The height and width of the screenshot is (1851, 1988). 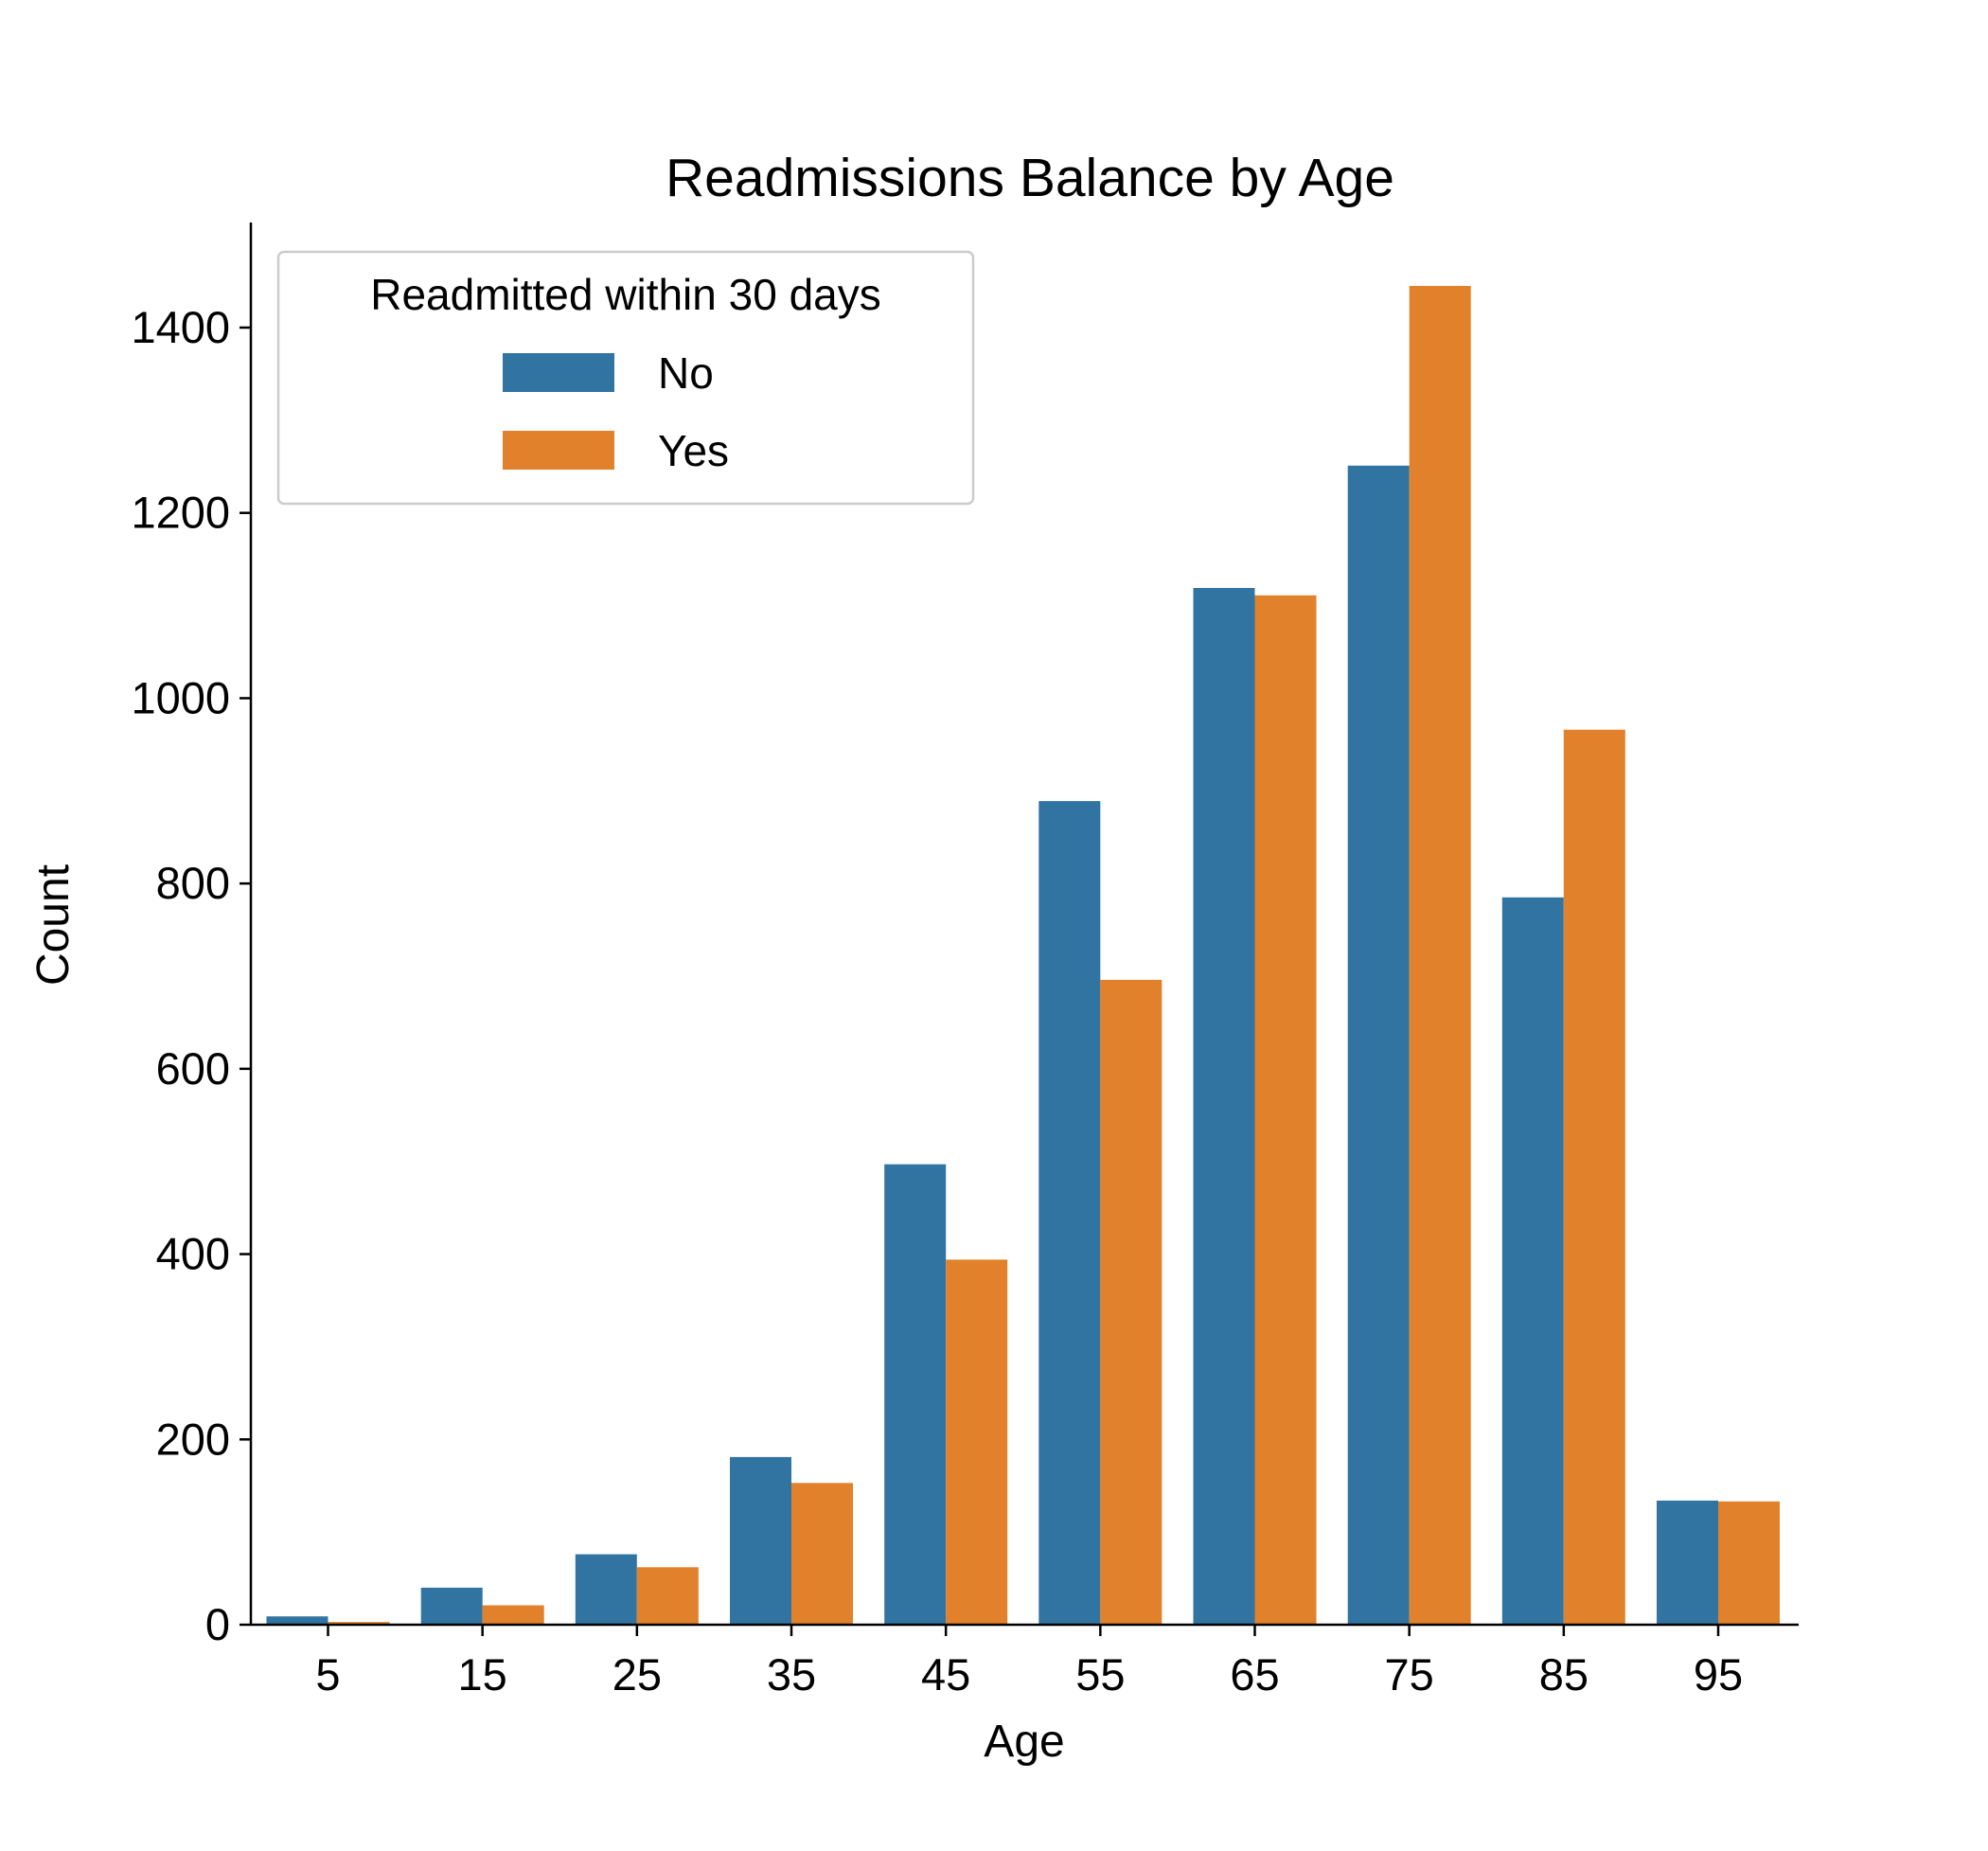 I want to click on y-tick-label: 1000, so click(x=180, y=697).